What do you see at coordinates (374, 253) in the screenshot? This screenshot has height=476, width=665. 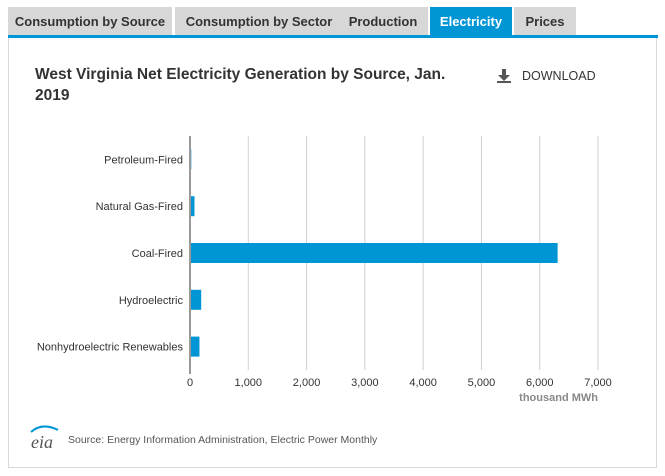 I see `bar-coal-fired` at bounding box center [374, 253].